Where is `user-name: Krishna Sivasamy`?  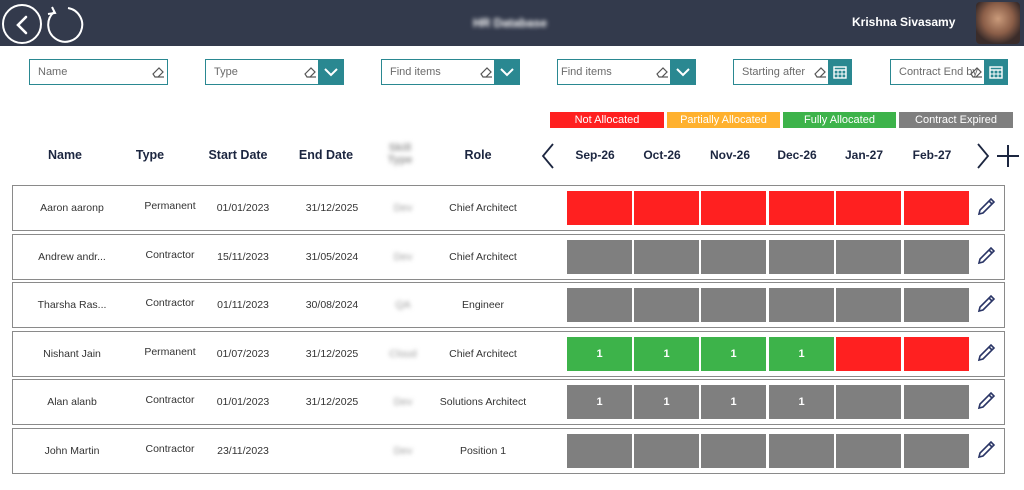
user-name: Krishna Sivasamy is located at coordinates (904, 22).